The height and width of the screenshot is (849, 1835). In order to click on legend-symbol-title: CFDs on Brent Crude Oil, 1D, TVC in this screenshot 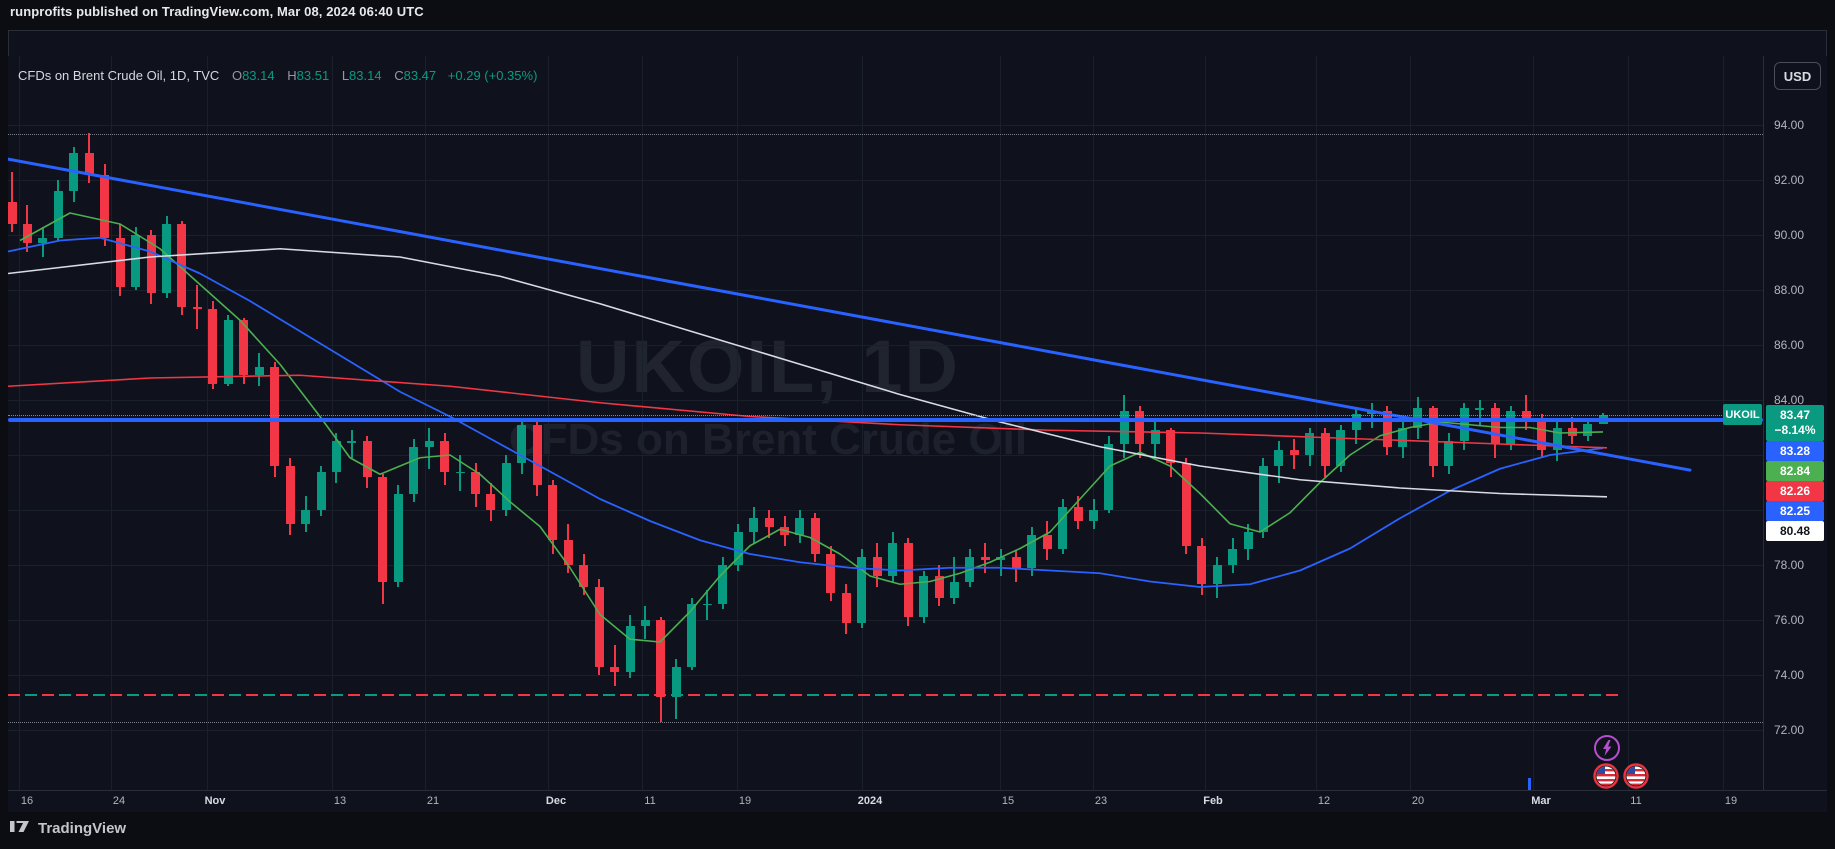, I will do `click(119, 75)`.